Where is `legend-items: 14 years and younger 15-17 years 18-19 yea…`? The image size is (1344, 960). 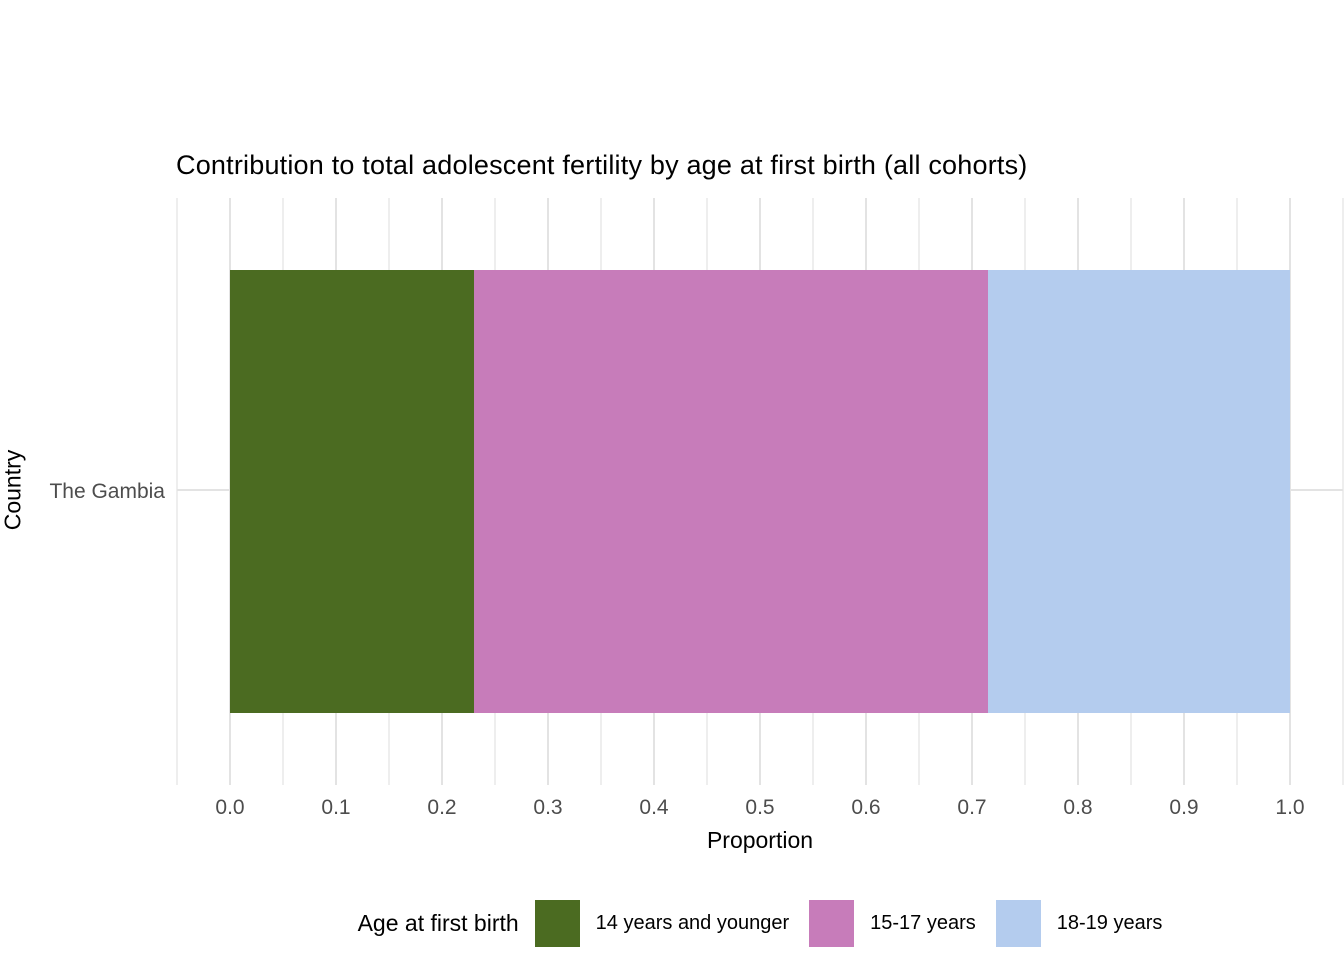
legend-items: 14 years and younger 15-17 years 18-19 yea… is located at coordinates (848, 923).